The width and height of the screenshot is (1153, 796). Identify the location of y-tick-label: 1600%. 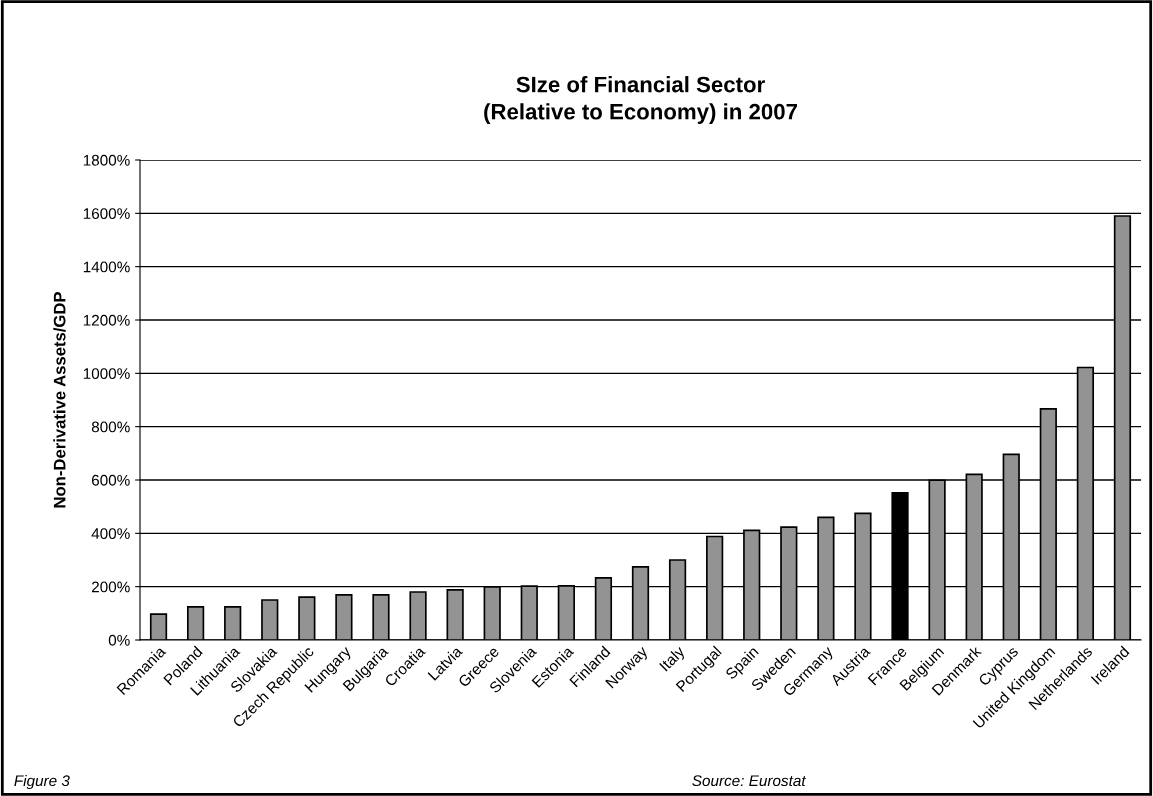
(106, 214).